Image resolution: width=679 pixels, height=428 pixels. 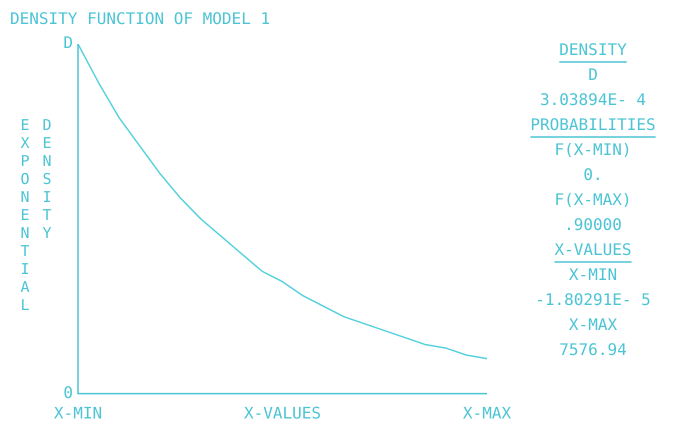 What do you see at coordinates (593, 350) in the screenshot?
I see `text: 7576.94` at bounding box center [593, 350].